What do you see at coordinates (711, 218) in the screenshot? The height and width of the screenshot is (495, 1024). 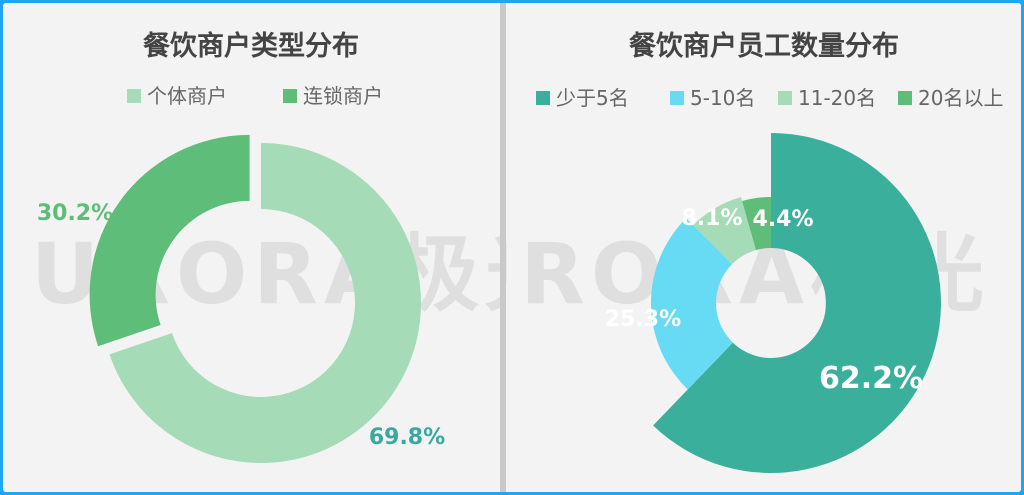 I see `data-label: 8.1%` at bounding box center [711, 218].